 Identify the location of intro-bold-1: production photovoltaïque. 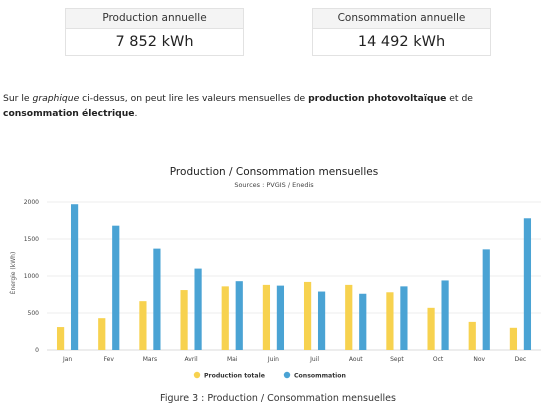
(377, 98).